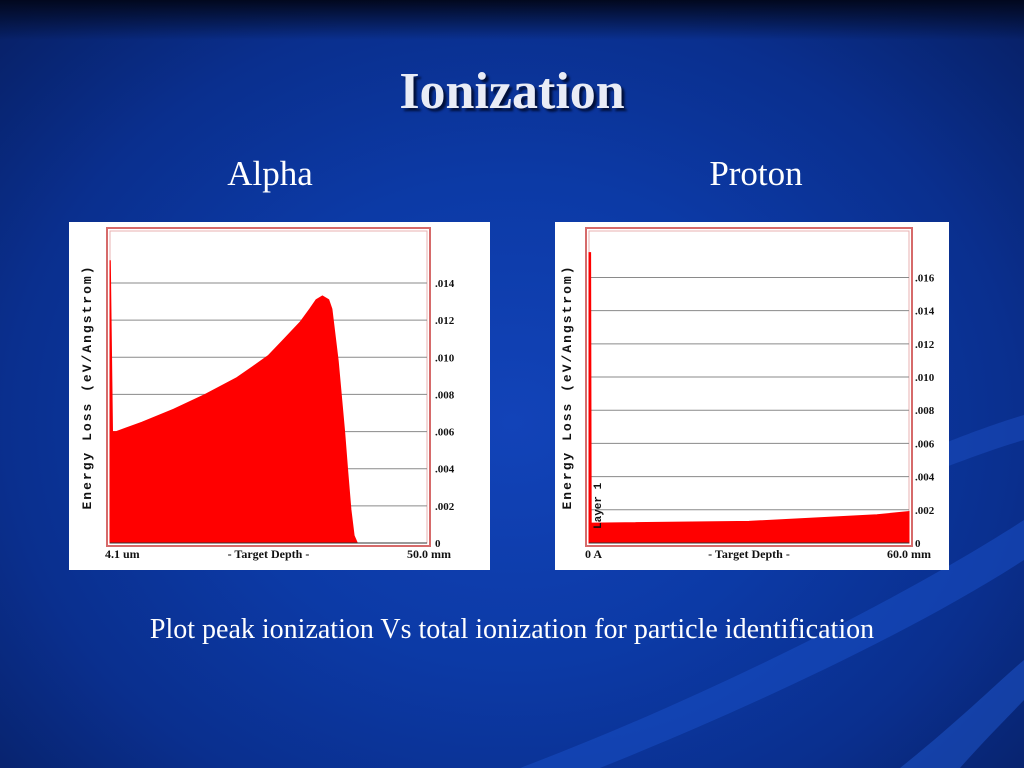 Image resolution: width=1024 pixels, height=768 pixels. Describe the element at coordinates (429, 554) in the screenshot. I see `alpha-x-right-label: 50.0 mm` at that location.